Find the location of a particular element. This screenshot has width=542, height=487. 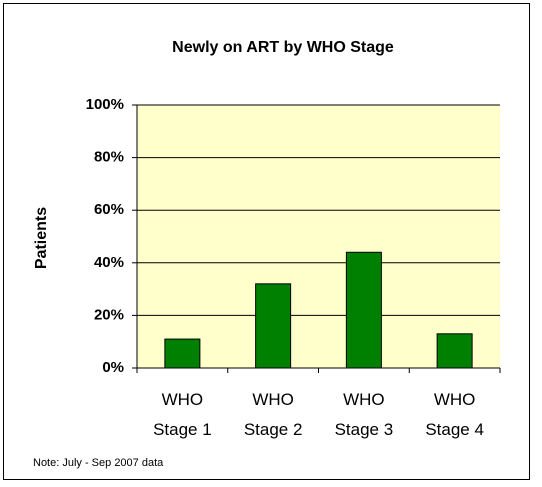

y-axis-label: Patients is located at coordinates (41, 238).